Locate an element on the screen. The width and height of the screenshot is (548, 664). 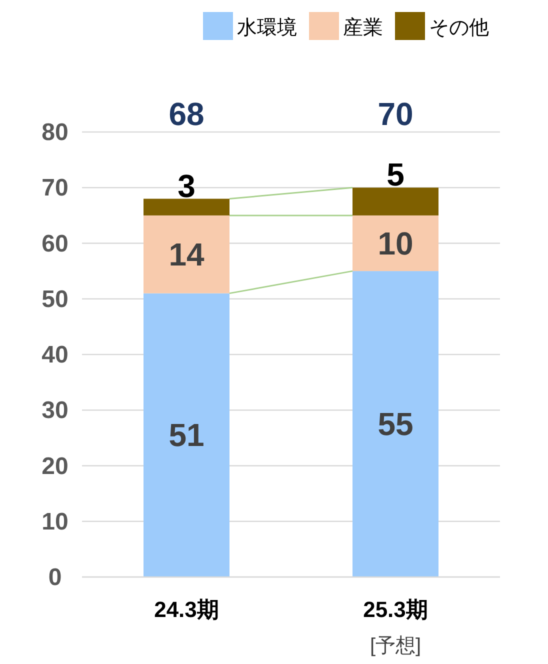
legend-label: 水環境 is located at coordinates (267, 28).